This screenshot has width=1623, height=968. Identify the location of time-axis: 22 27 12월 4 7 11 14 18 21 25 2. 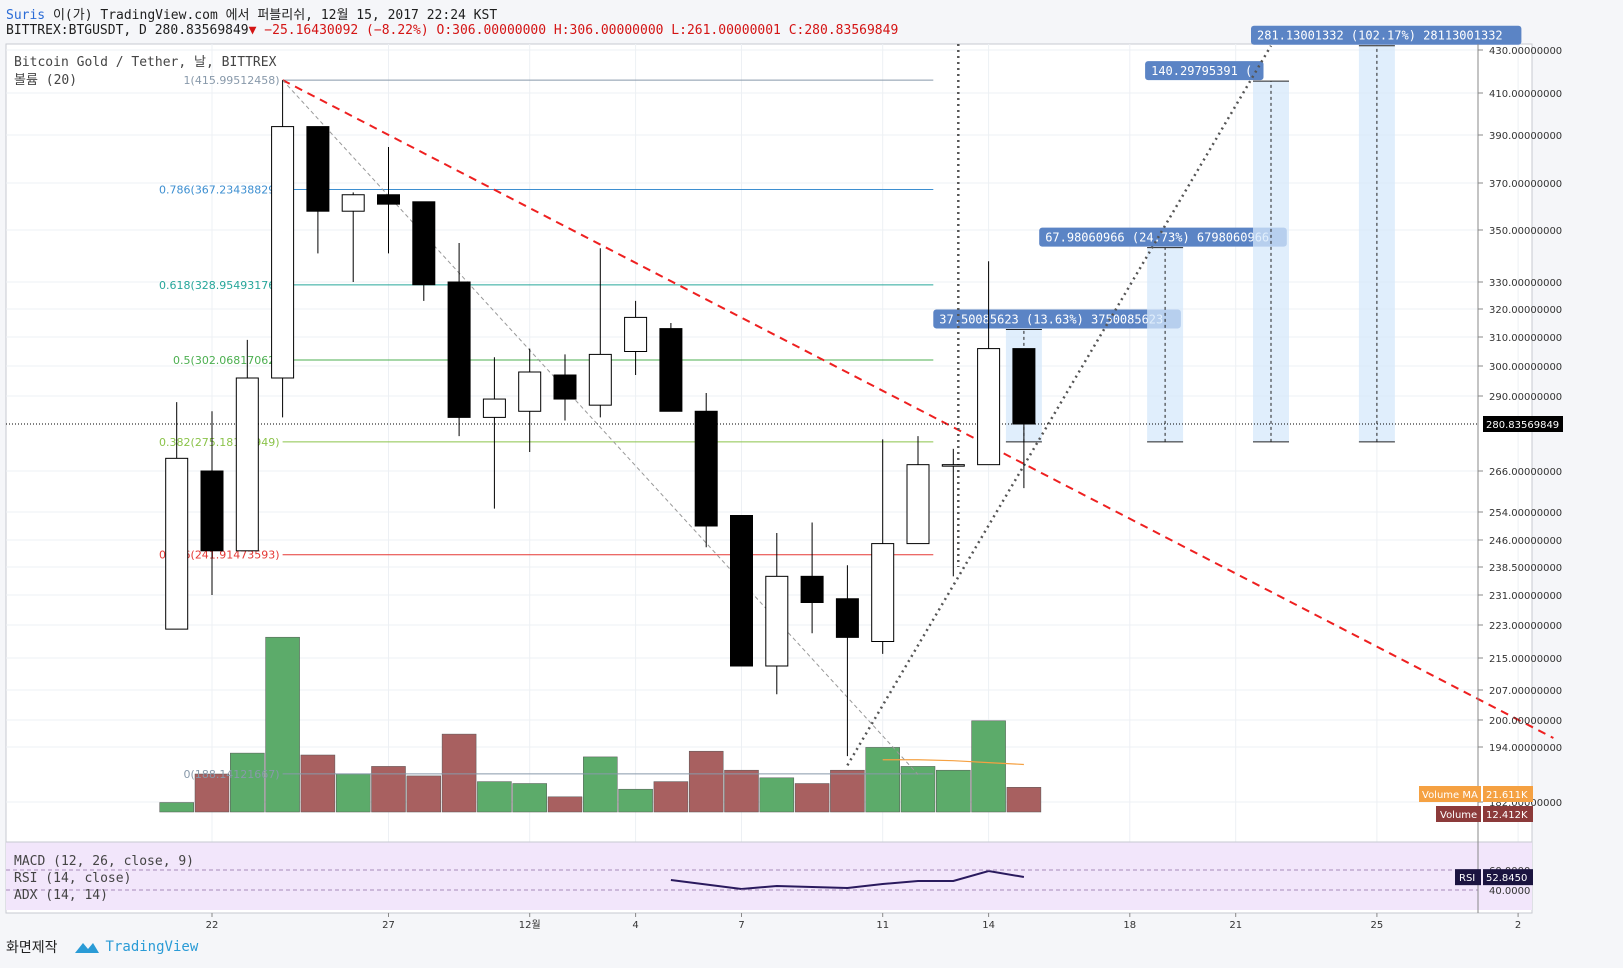
(864, 922).